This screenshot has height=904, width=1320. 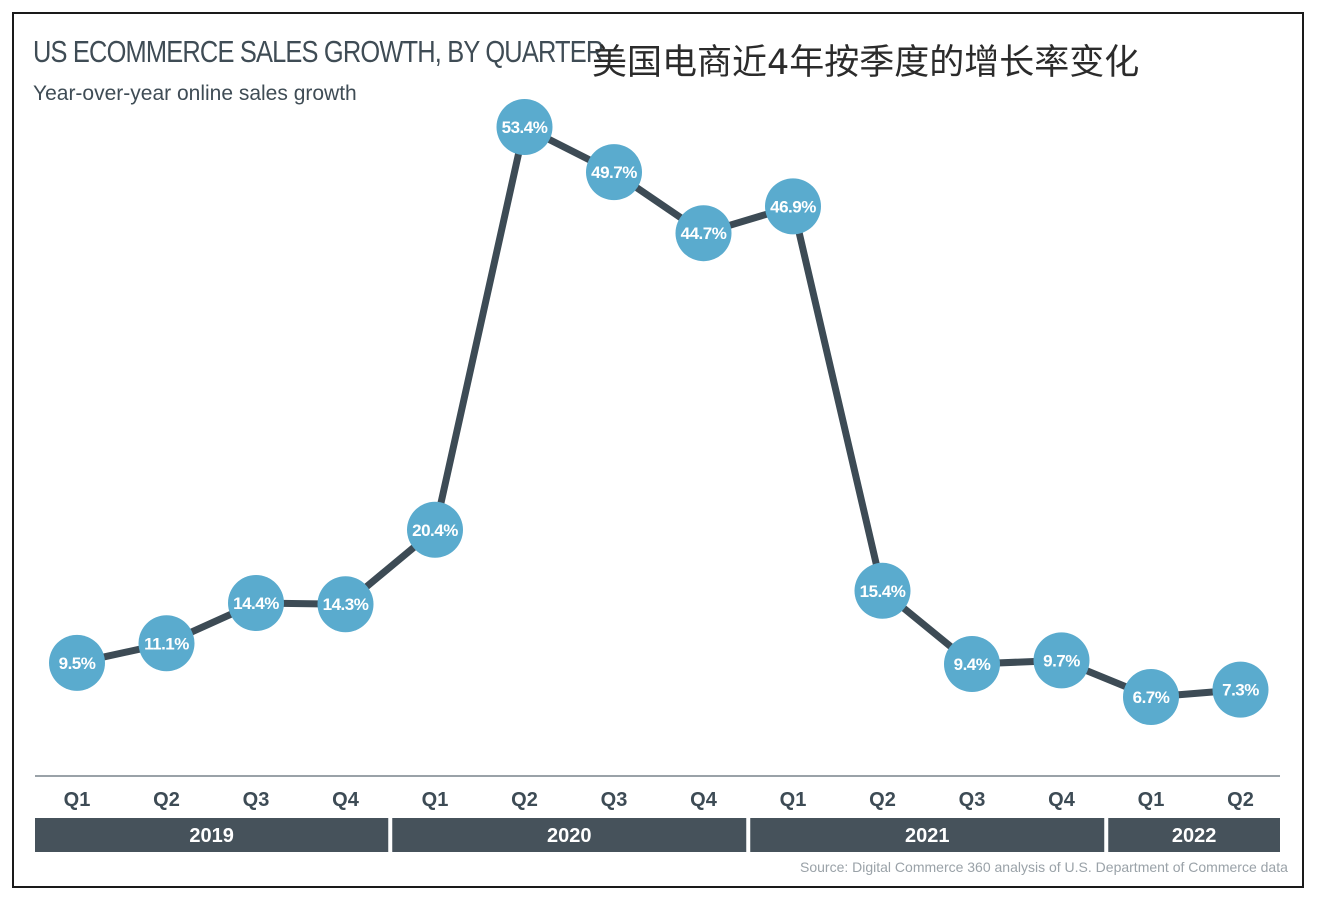 I want to click on data-point: 49.7%, so click(x=614, y=172).